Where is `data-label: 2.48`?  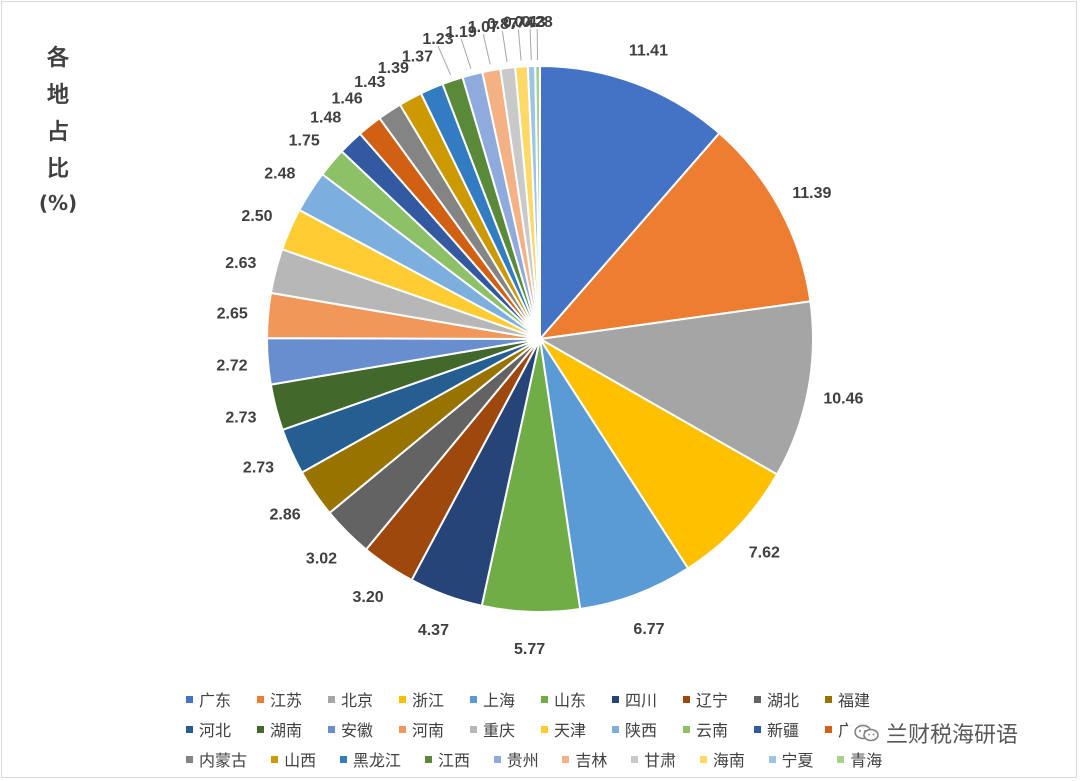
data-label: 2.48 is located at coordinates (279, 173).